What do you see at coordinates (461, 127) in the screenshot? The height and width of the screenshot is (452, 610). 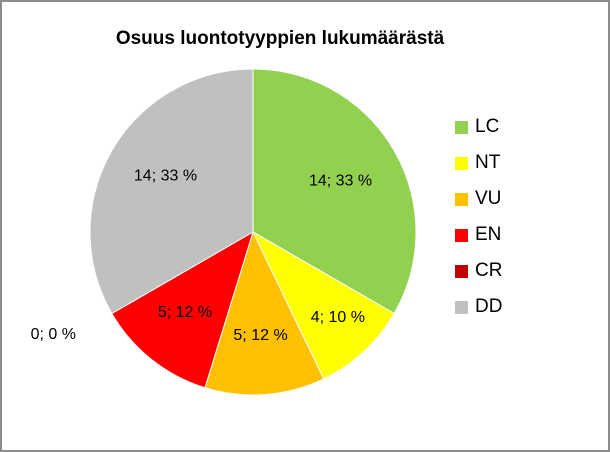 I see `legend-swatch-lc` at bounding box center [461, 127].